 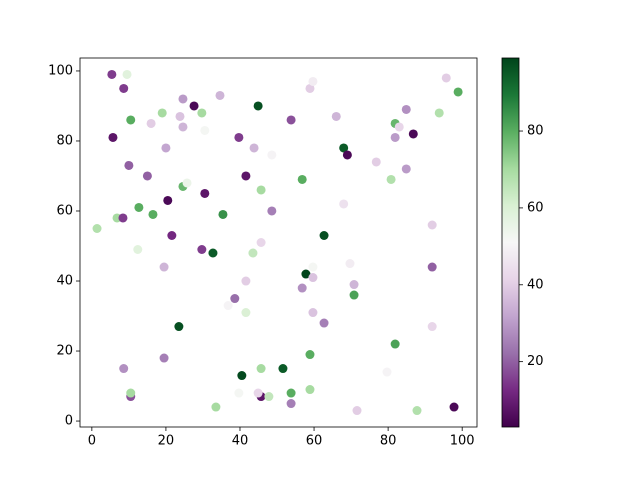 I want to click on y-tick-label: 80, so click(x=64, y=140).